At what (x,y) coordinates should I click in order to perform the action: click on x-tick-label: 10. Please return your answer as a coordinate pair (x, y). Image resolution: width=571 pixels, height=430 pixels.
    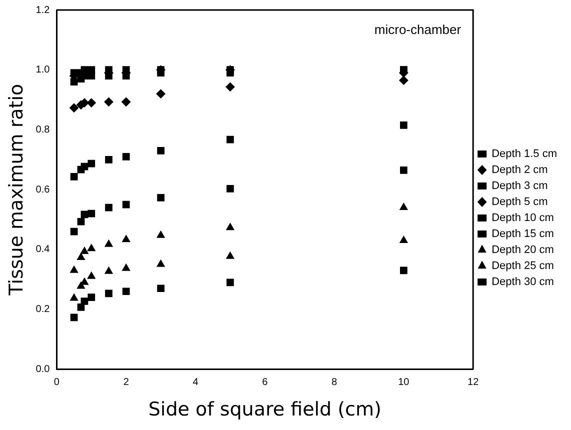
    Looking at the image, I should click on (404, 382).